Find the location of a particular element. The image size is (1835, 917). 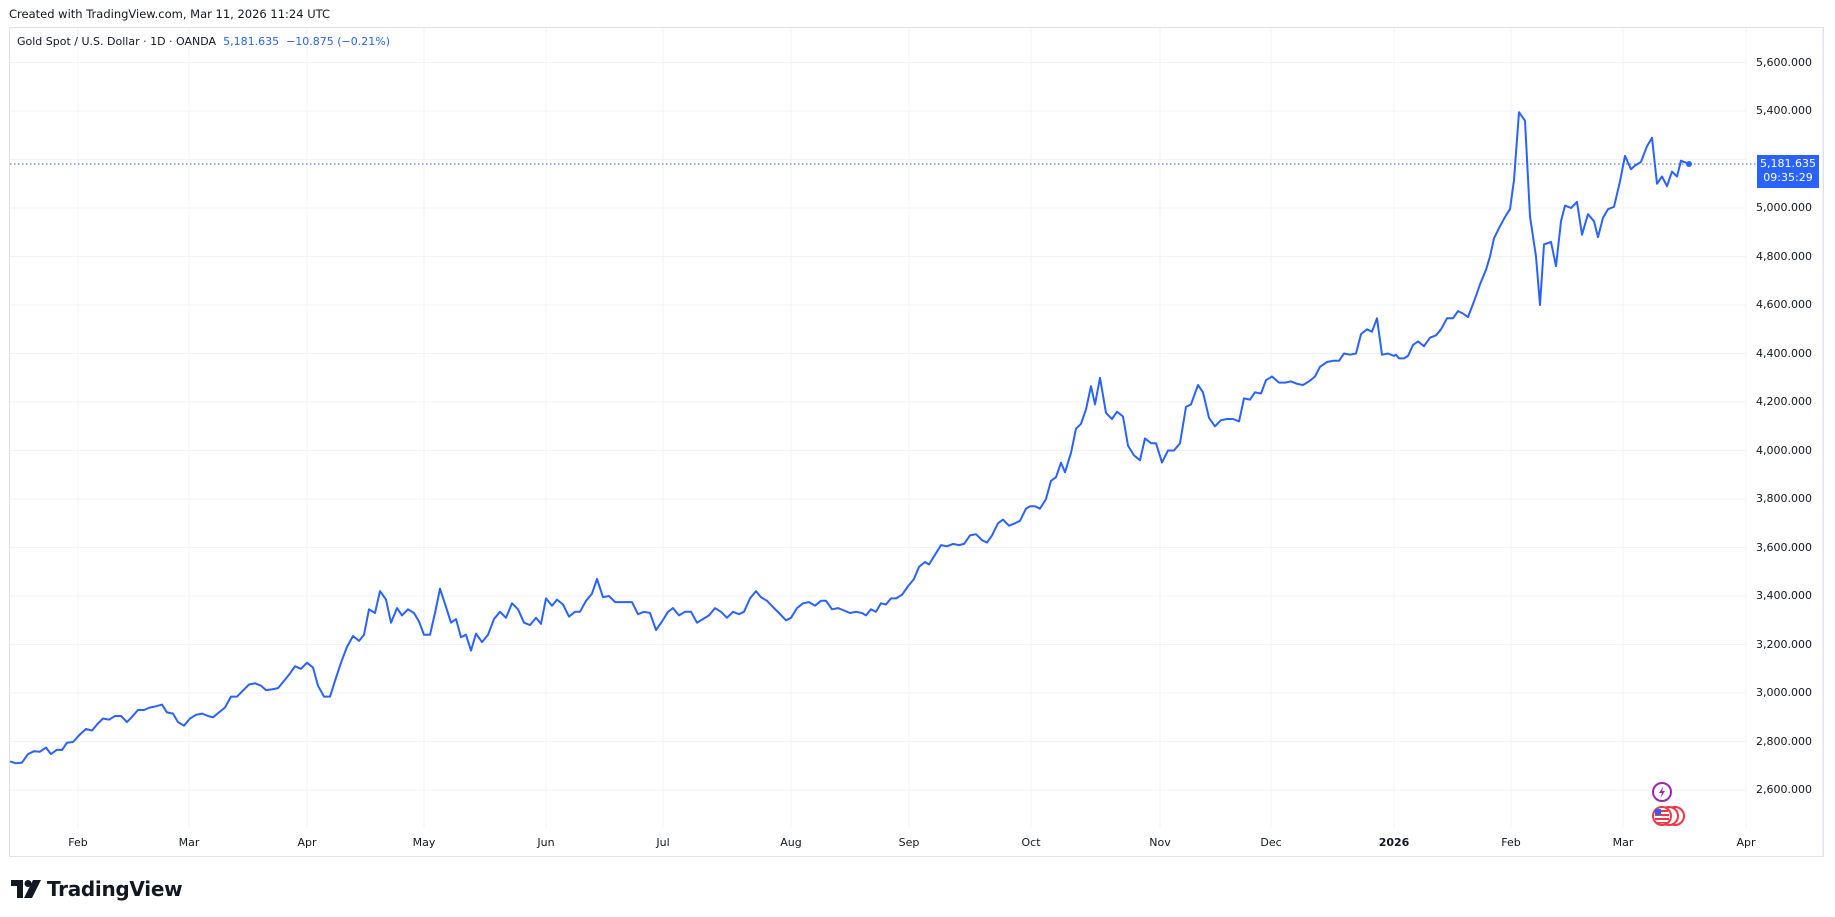

lightning-icon is located at coordinates (1662, 794).